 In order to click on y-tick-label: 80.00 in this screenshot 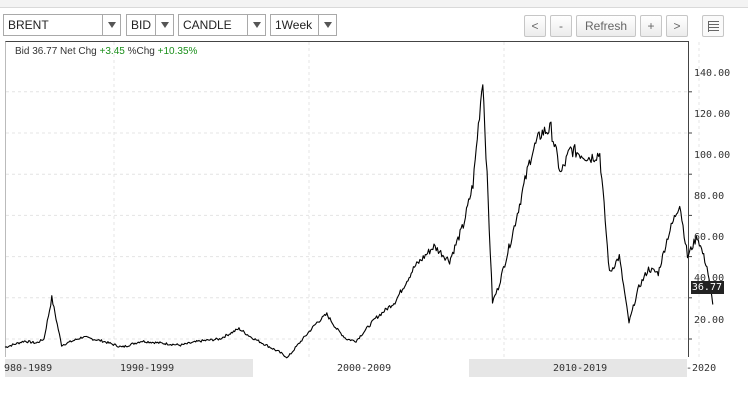, I will do `click(709, 196)`.